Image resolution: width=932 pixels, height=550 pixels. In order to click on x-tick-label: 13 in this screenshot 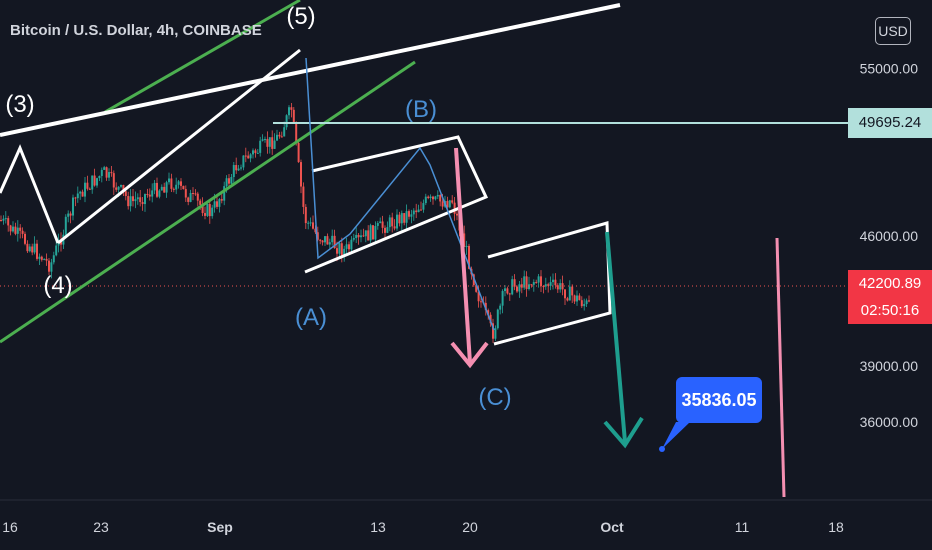, I will do `click(378, 527)`.